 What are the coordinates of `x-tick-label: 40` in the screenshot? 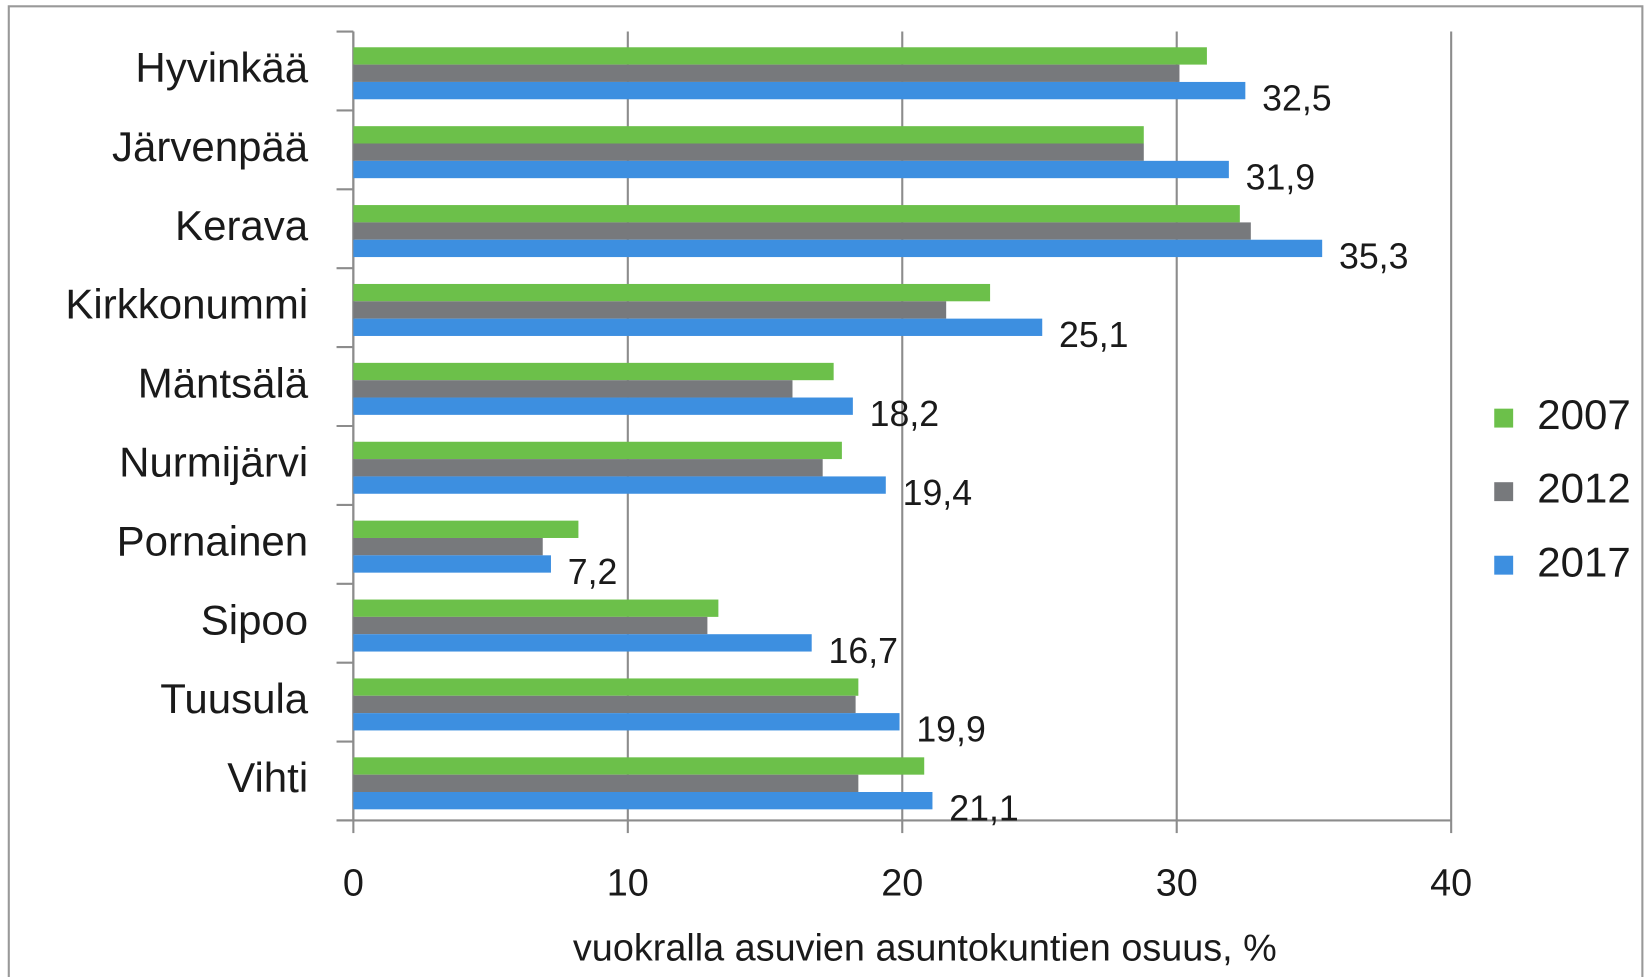 It's located at (1451, 884).